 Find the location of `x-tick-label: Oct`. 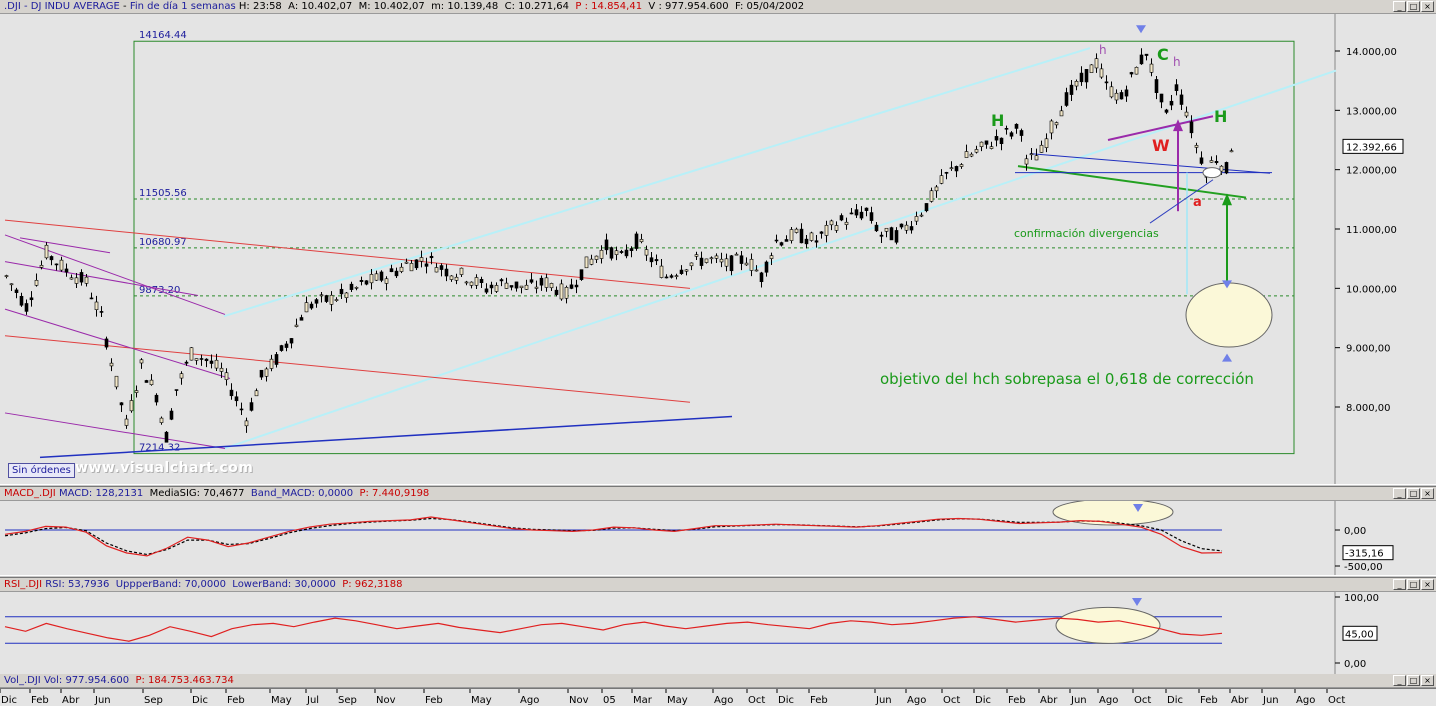

x-tick-label: Oct is located at coordinates (756, 700).